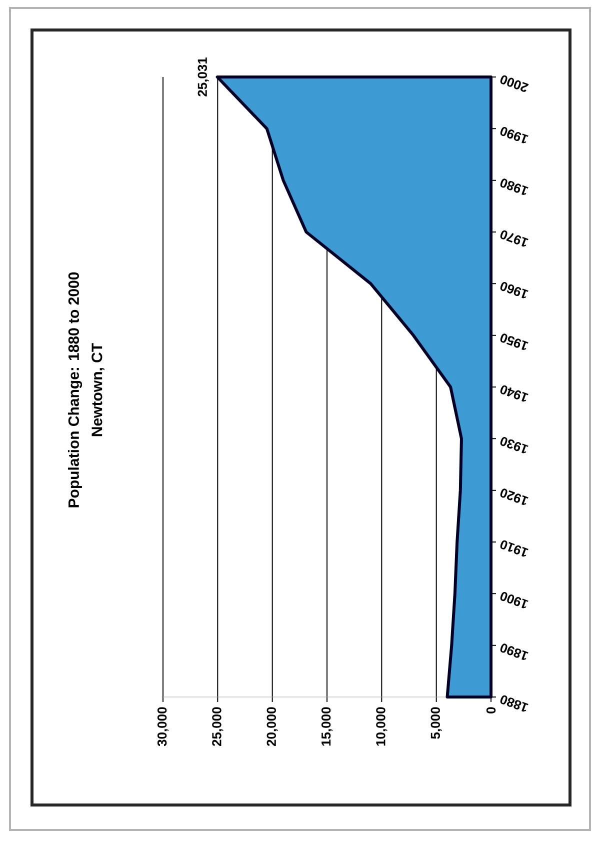  What do you see at coordinates (491, 710) in the screenshot?
I see `x-tick-label: 0` at bounding box center [491, 710].